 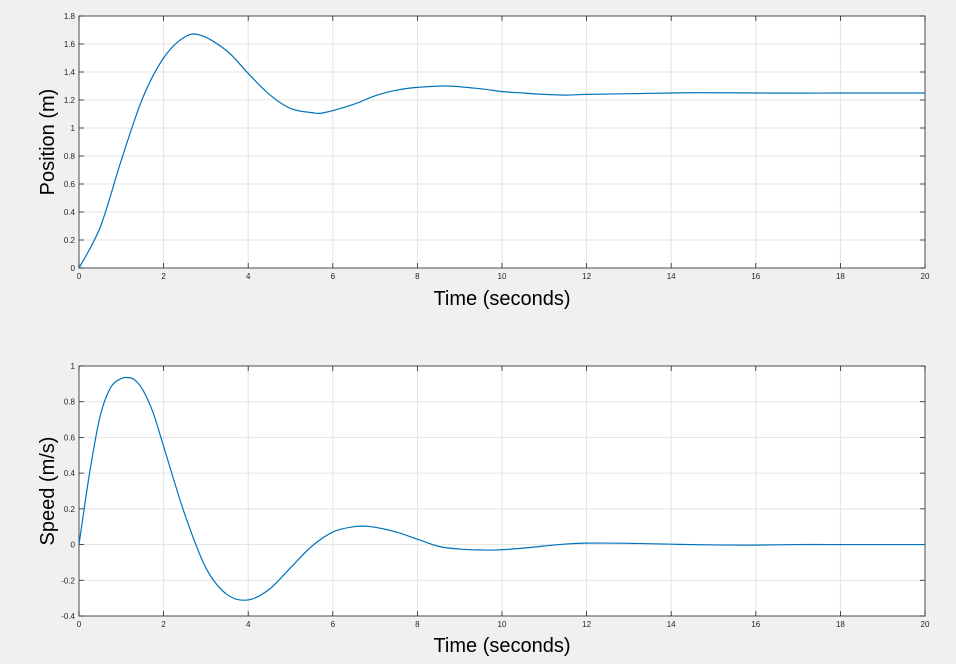 I want to click on speed-m-s-ytick-label: 0.2, so click(x=70, y=509).